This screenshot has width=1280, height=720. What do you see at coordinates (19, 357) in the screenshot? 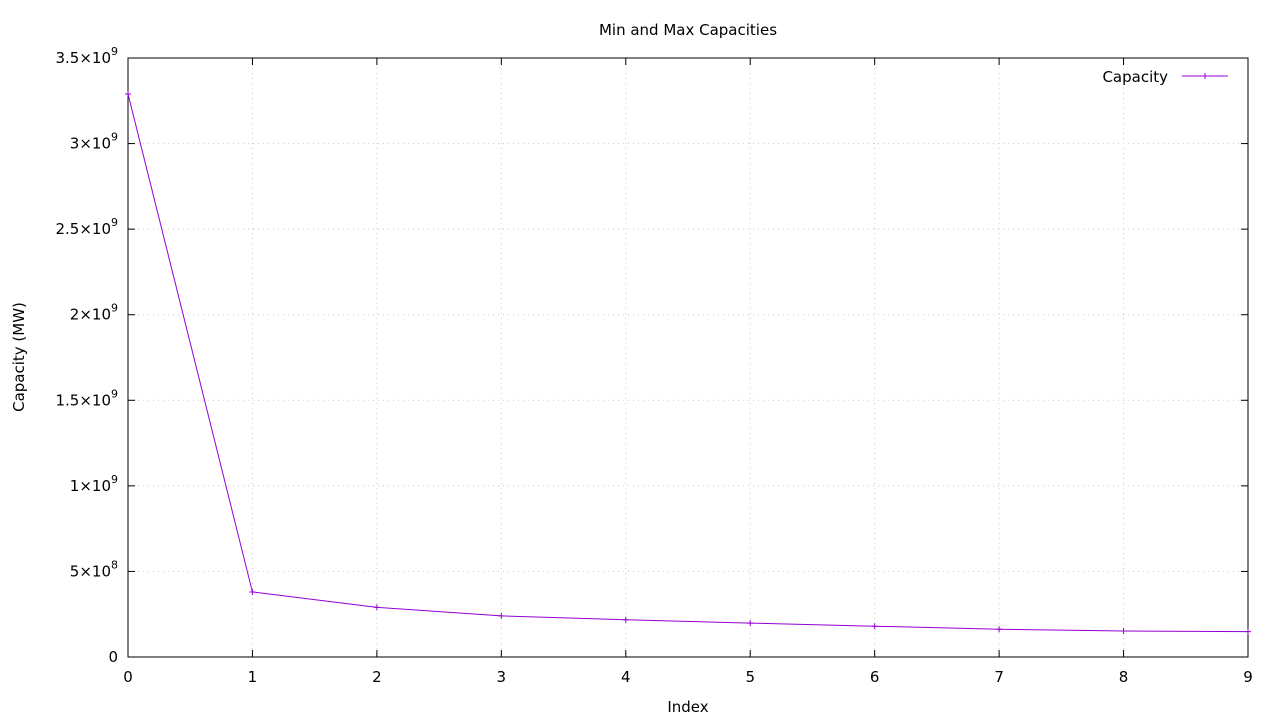
I see `y-axis-label: Capacity (MW)` at bounding box center [19, 357].